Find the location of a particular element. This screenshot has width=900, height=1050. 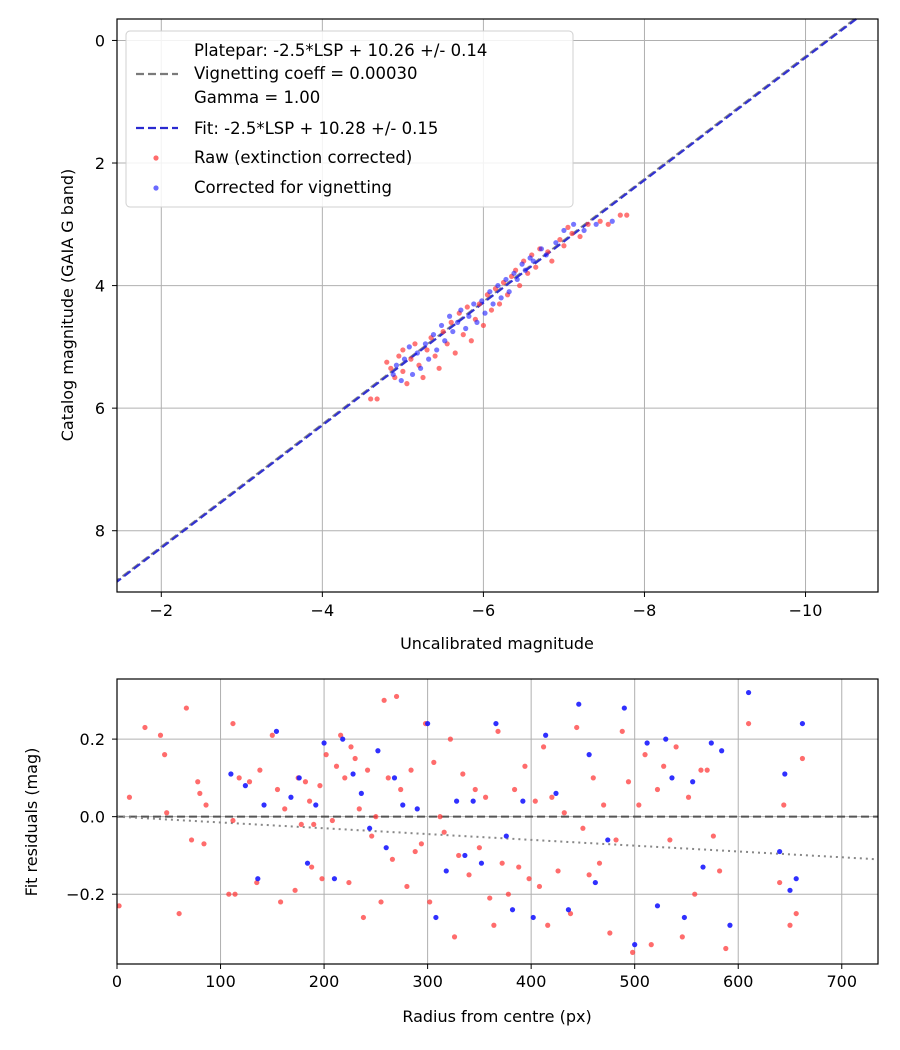

y-tick-label: 0.0 is located at coordinates (92, 817).